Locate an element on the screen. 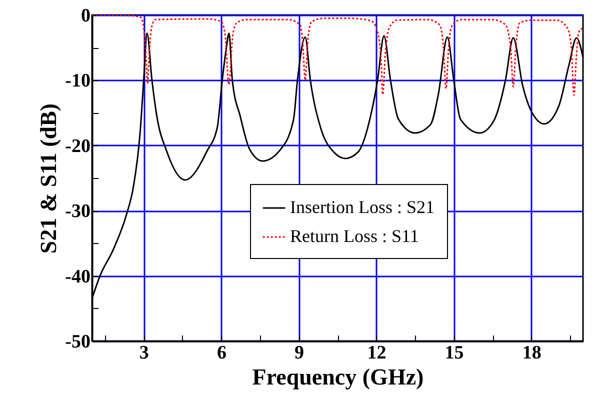 Image resolution: width=597 pixels, height=411 pixels. x-axis-title: Frequency (GHz) is located at coordinates (338, 377).